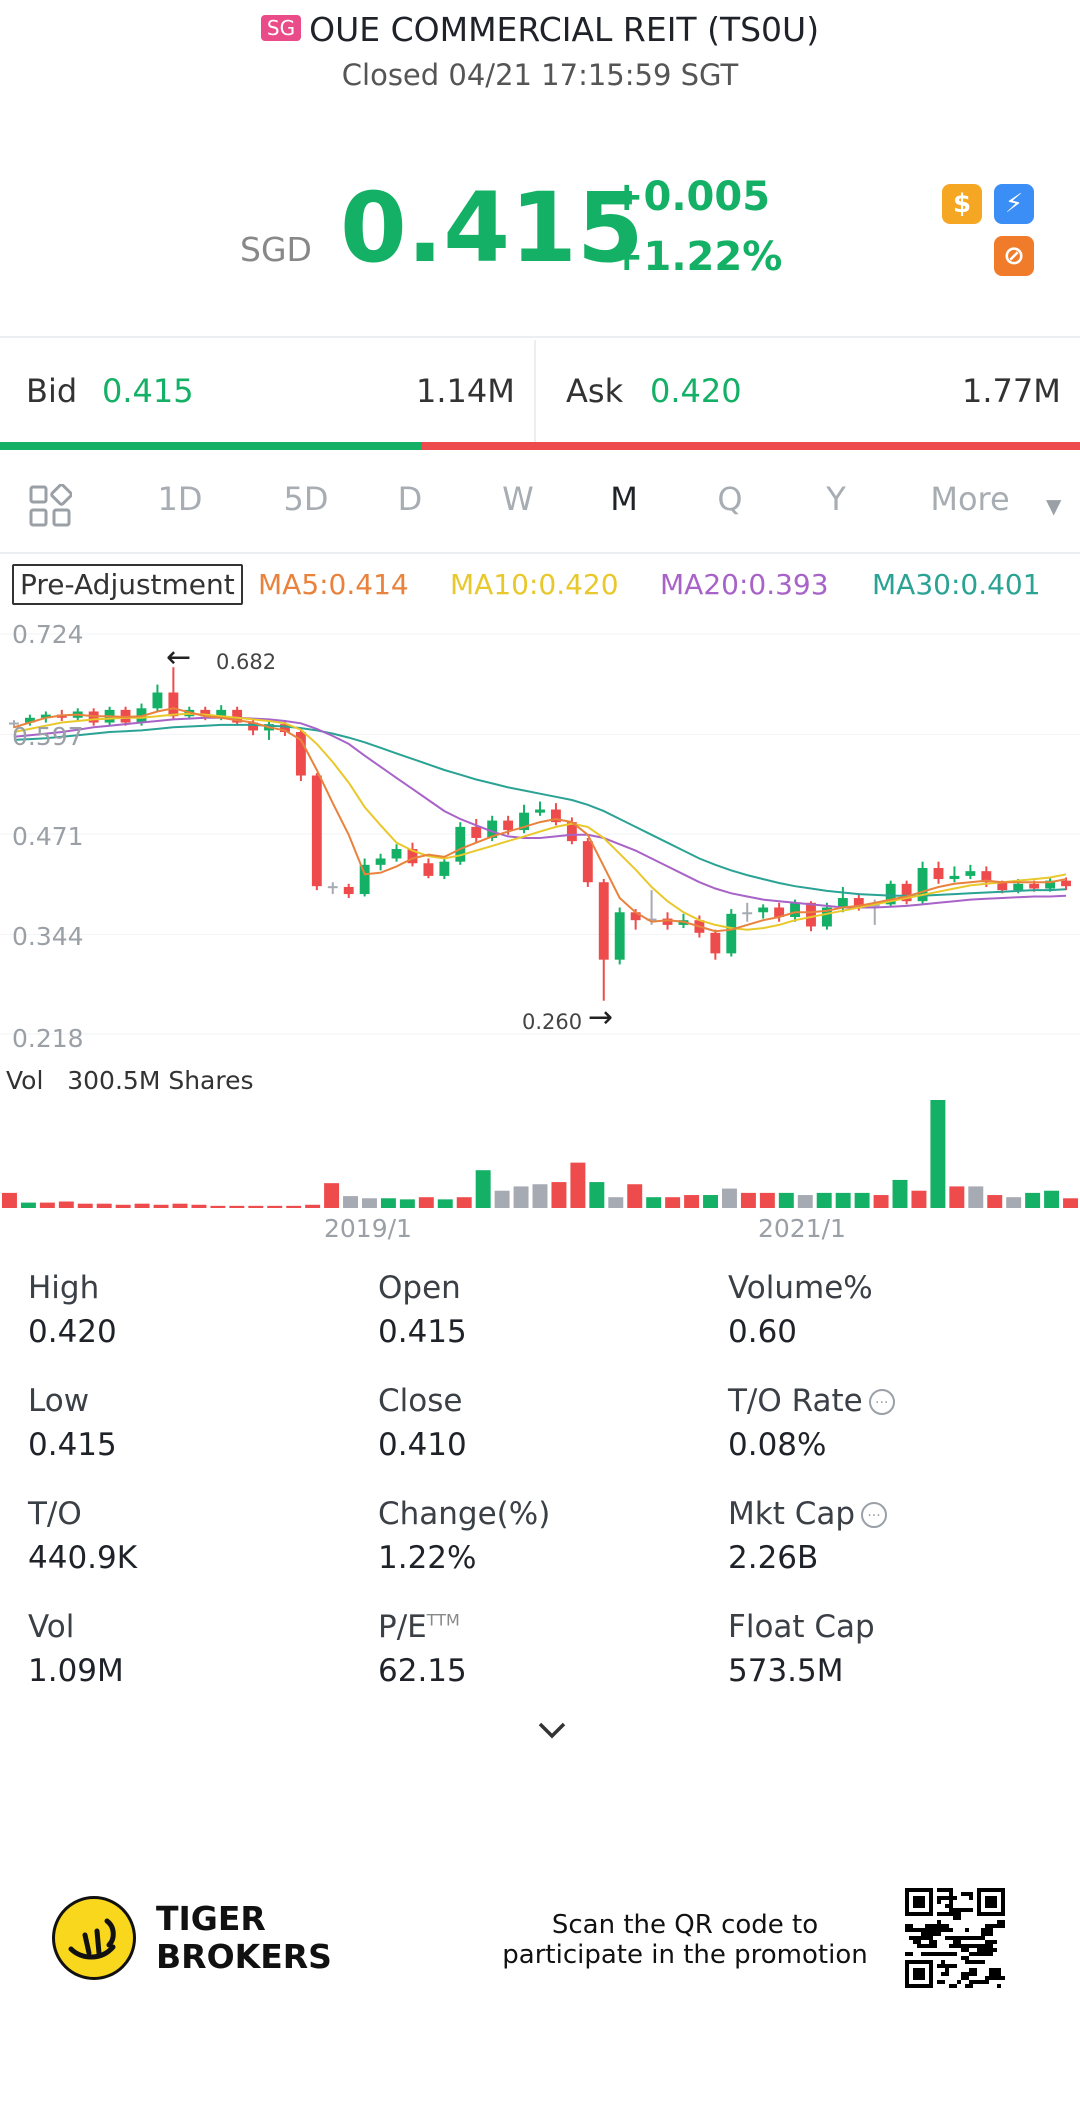 The width and height of the screenshot is (1080, 2104). Describe the element at coordinates (127, 584) in the screenshot. I see `pre-adjustment-toggle: Pre-Adjustment` at that location.